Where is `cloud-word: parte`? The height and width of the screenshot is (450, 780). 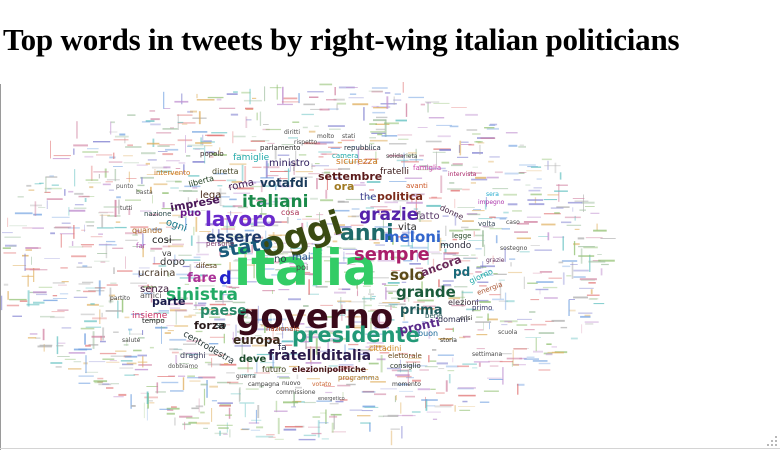
cloud-word: parte is located at coordinates (168, 301).